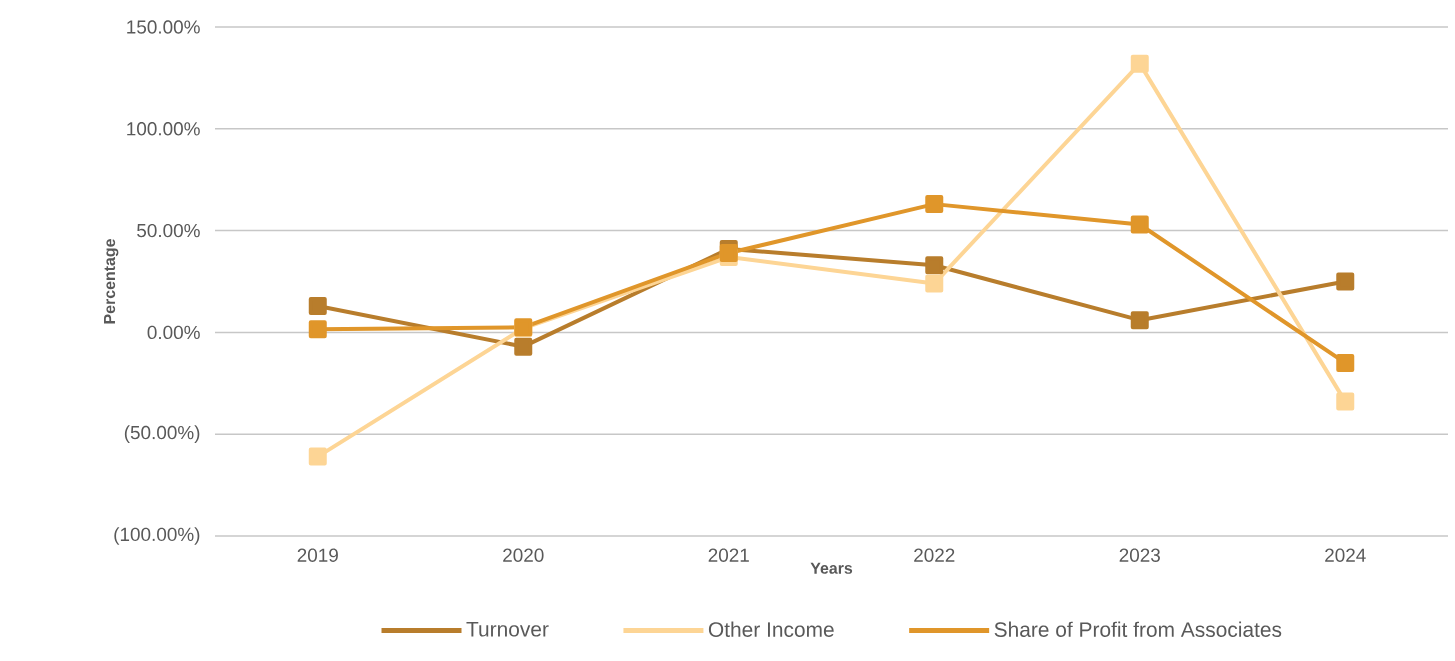  I want to click on x-tick-label: 2019, so click(317, 555).